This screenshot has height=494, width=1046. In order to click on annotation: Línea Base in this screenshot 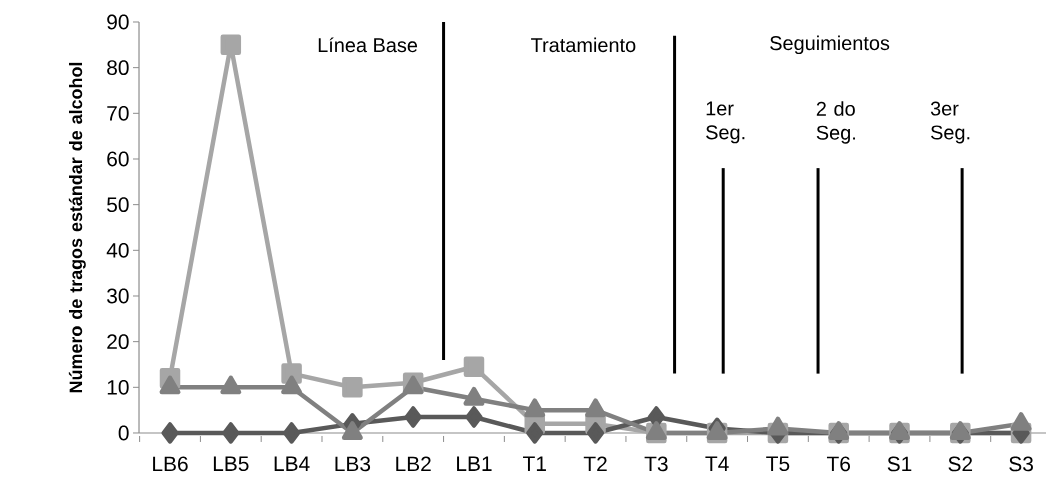, I will do `click(368, 45)`.